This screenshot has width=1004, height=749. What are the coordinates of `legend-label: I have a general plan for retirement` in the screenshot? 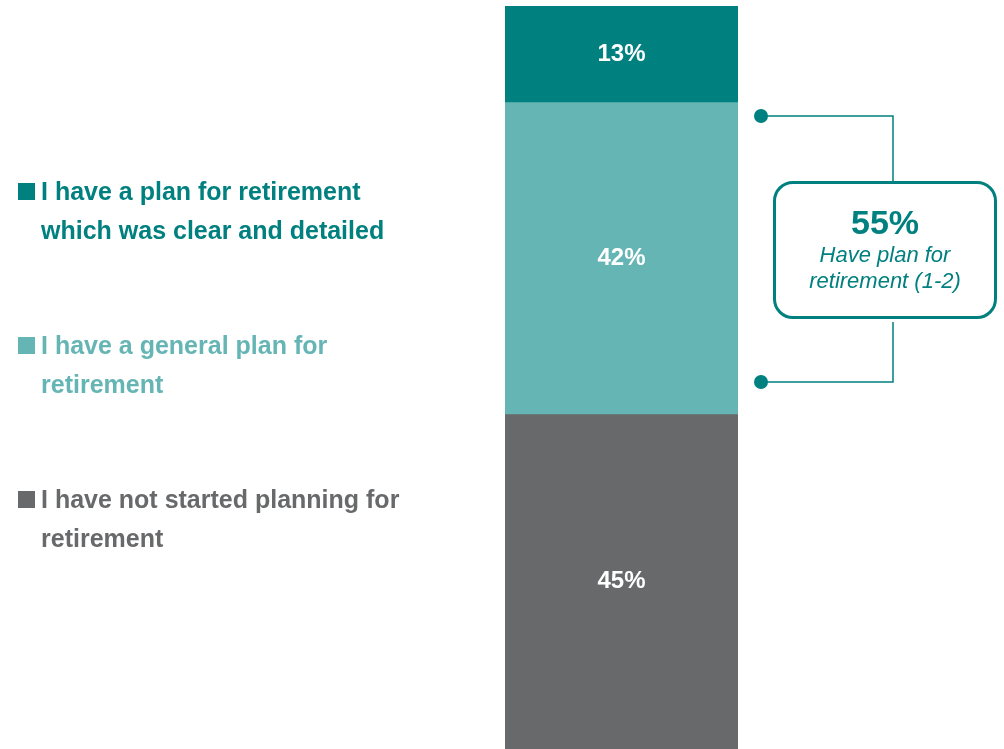 It's located at (185, 365).